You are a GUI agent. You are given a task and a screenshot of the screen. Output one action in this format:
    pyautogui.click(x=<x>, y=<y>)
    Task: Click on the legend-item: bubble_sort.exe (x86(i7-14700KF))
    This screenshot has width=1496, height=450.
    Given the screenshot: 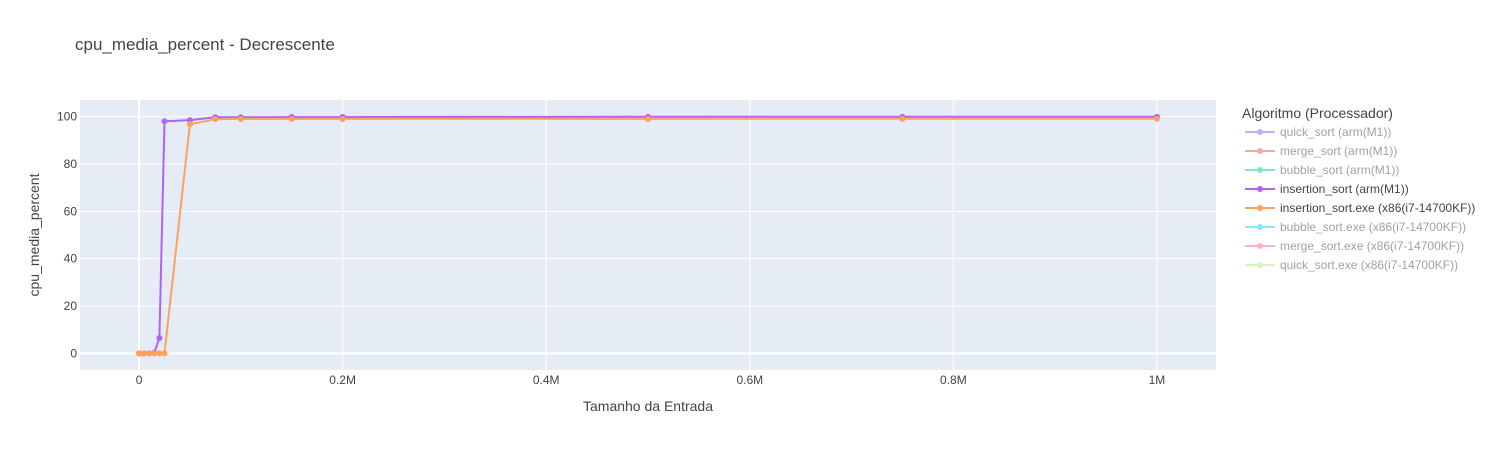 What is the action you would take?
    pyautogui.click(x=1355, y=227)
    